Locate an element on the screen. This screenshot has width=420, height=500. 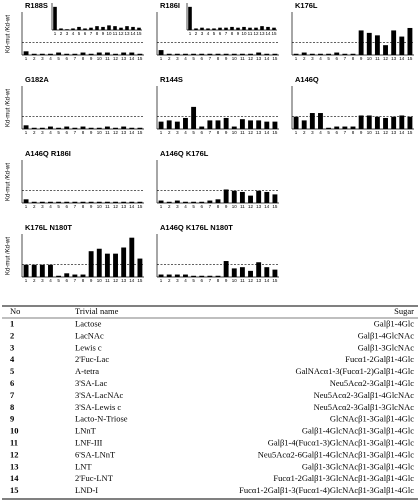
table-cell: 3'SA-LacNAc is located at coordinates (99, 395).